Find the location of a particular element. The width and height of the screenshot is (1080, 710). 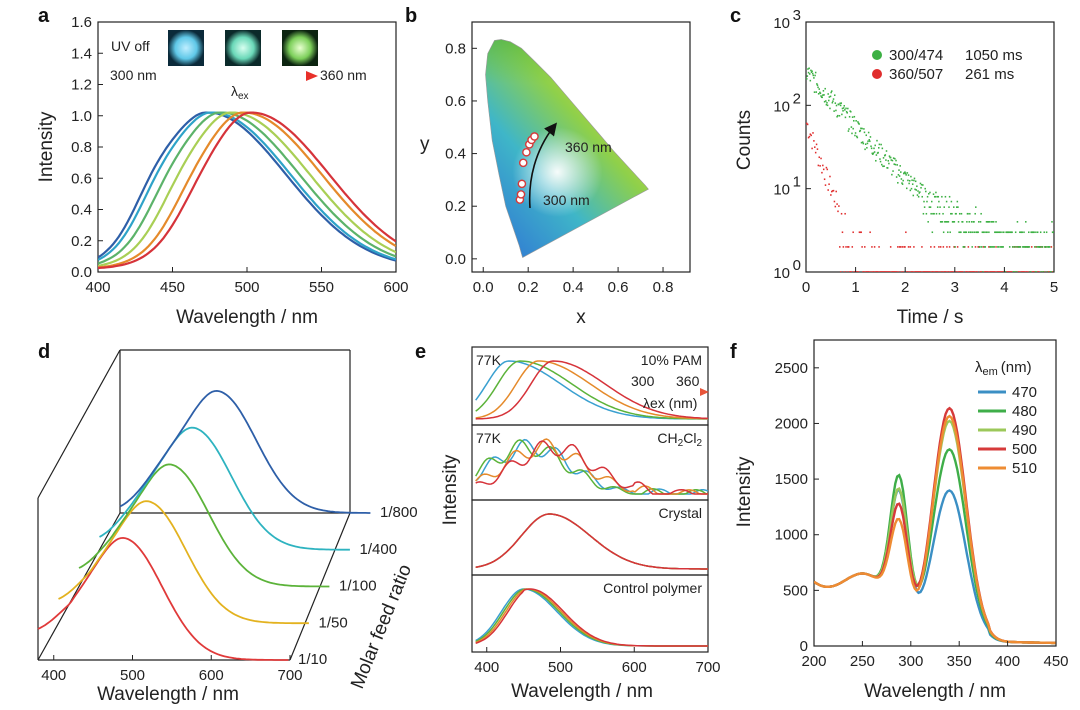

f-xtick-label: 200 is located at coordinates (813, 661).